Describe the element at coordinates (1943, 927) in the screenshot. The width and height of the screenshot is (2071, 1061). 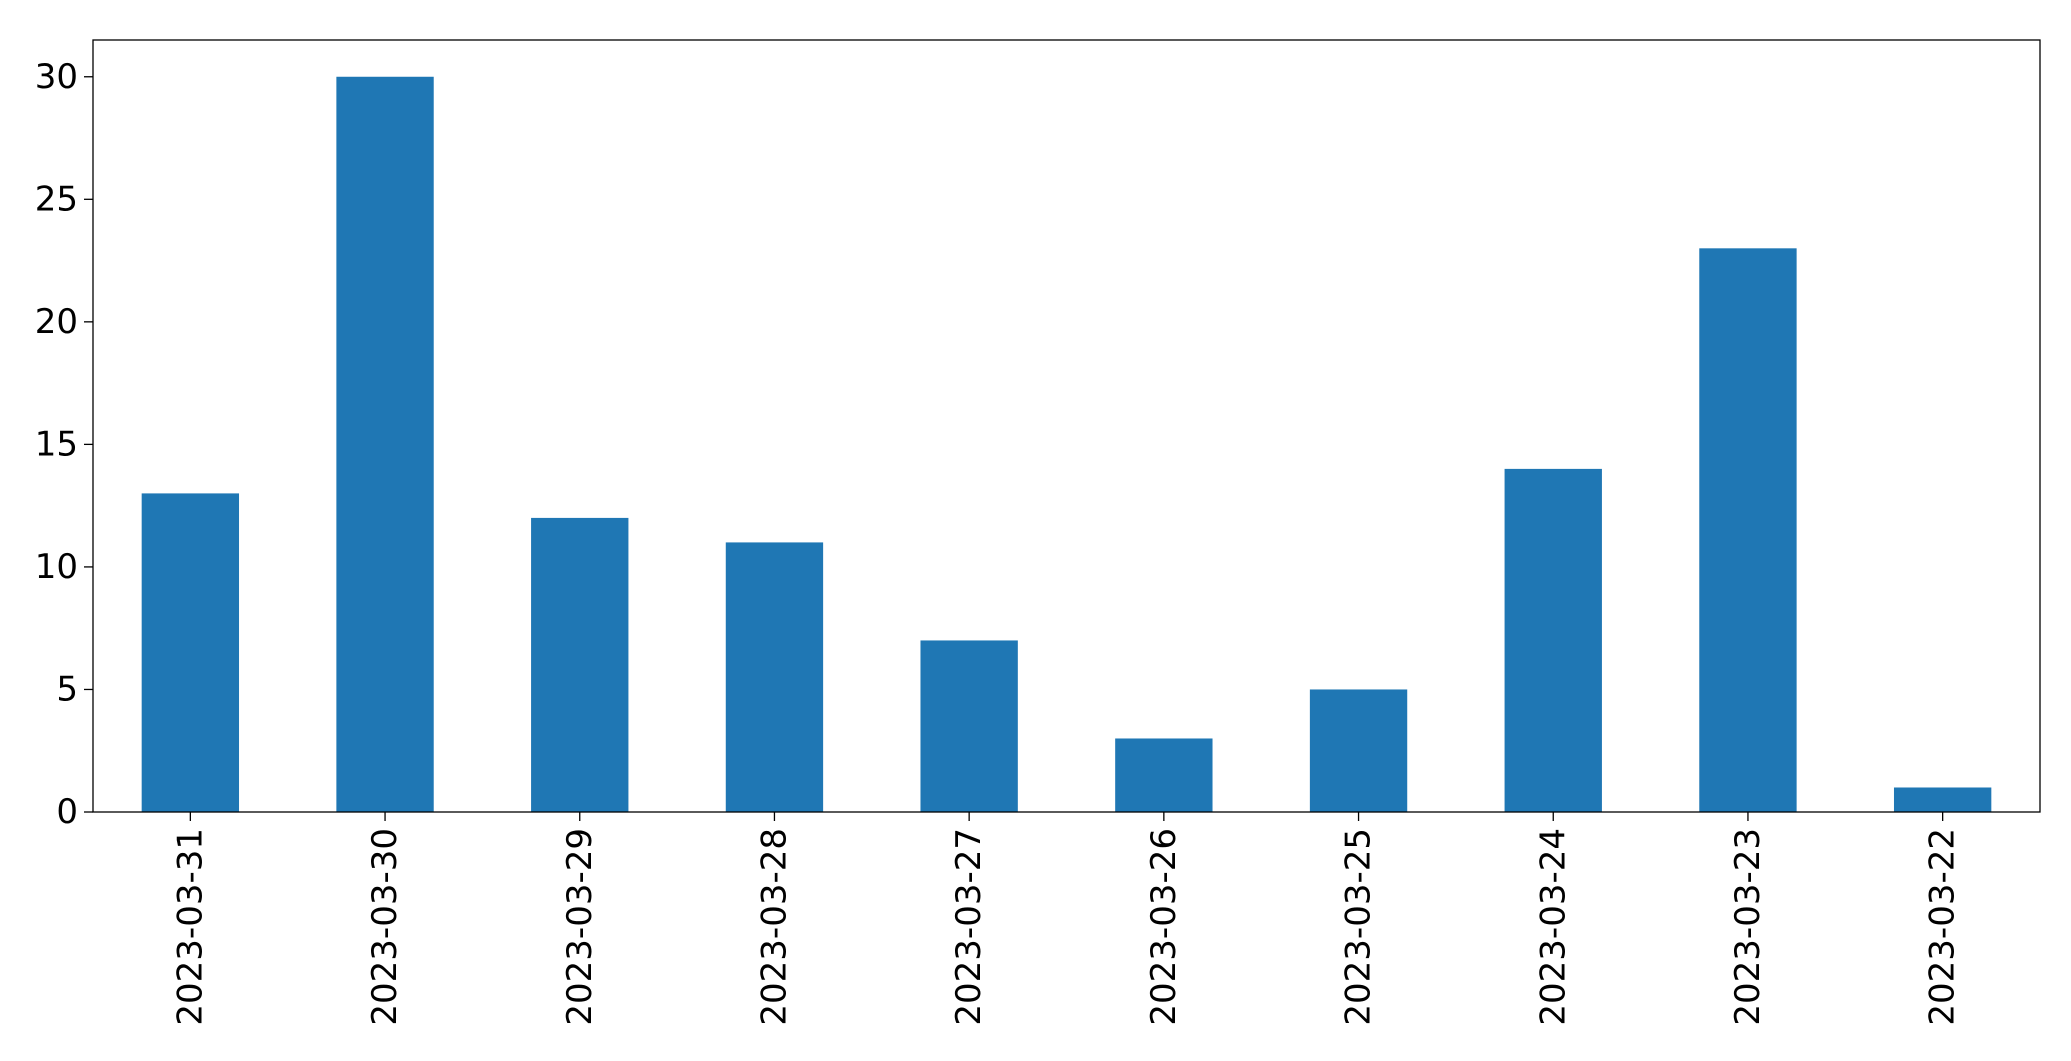
I see `x-tick-label: 2023-03-22` at that location.